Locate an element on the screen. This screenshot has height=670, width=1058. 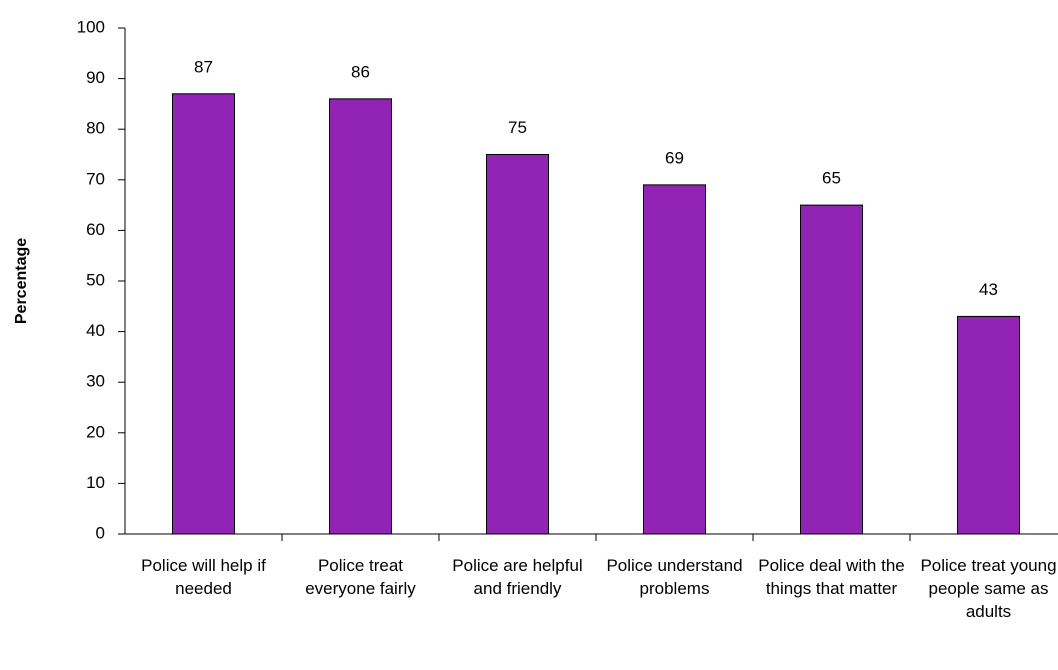
y-tick-label: 40 is located at coordinates (95, 330).